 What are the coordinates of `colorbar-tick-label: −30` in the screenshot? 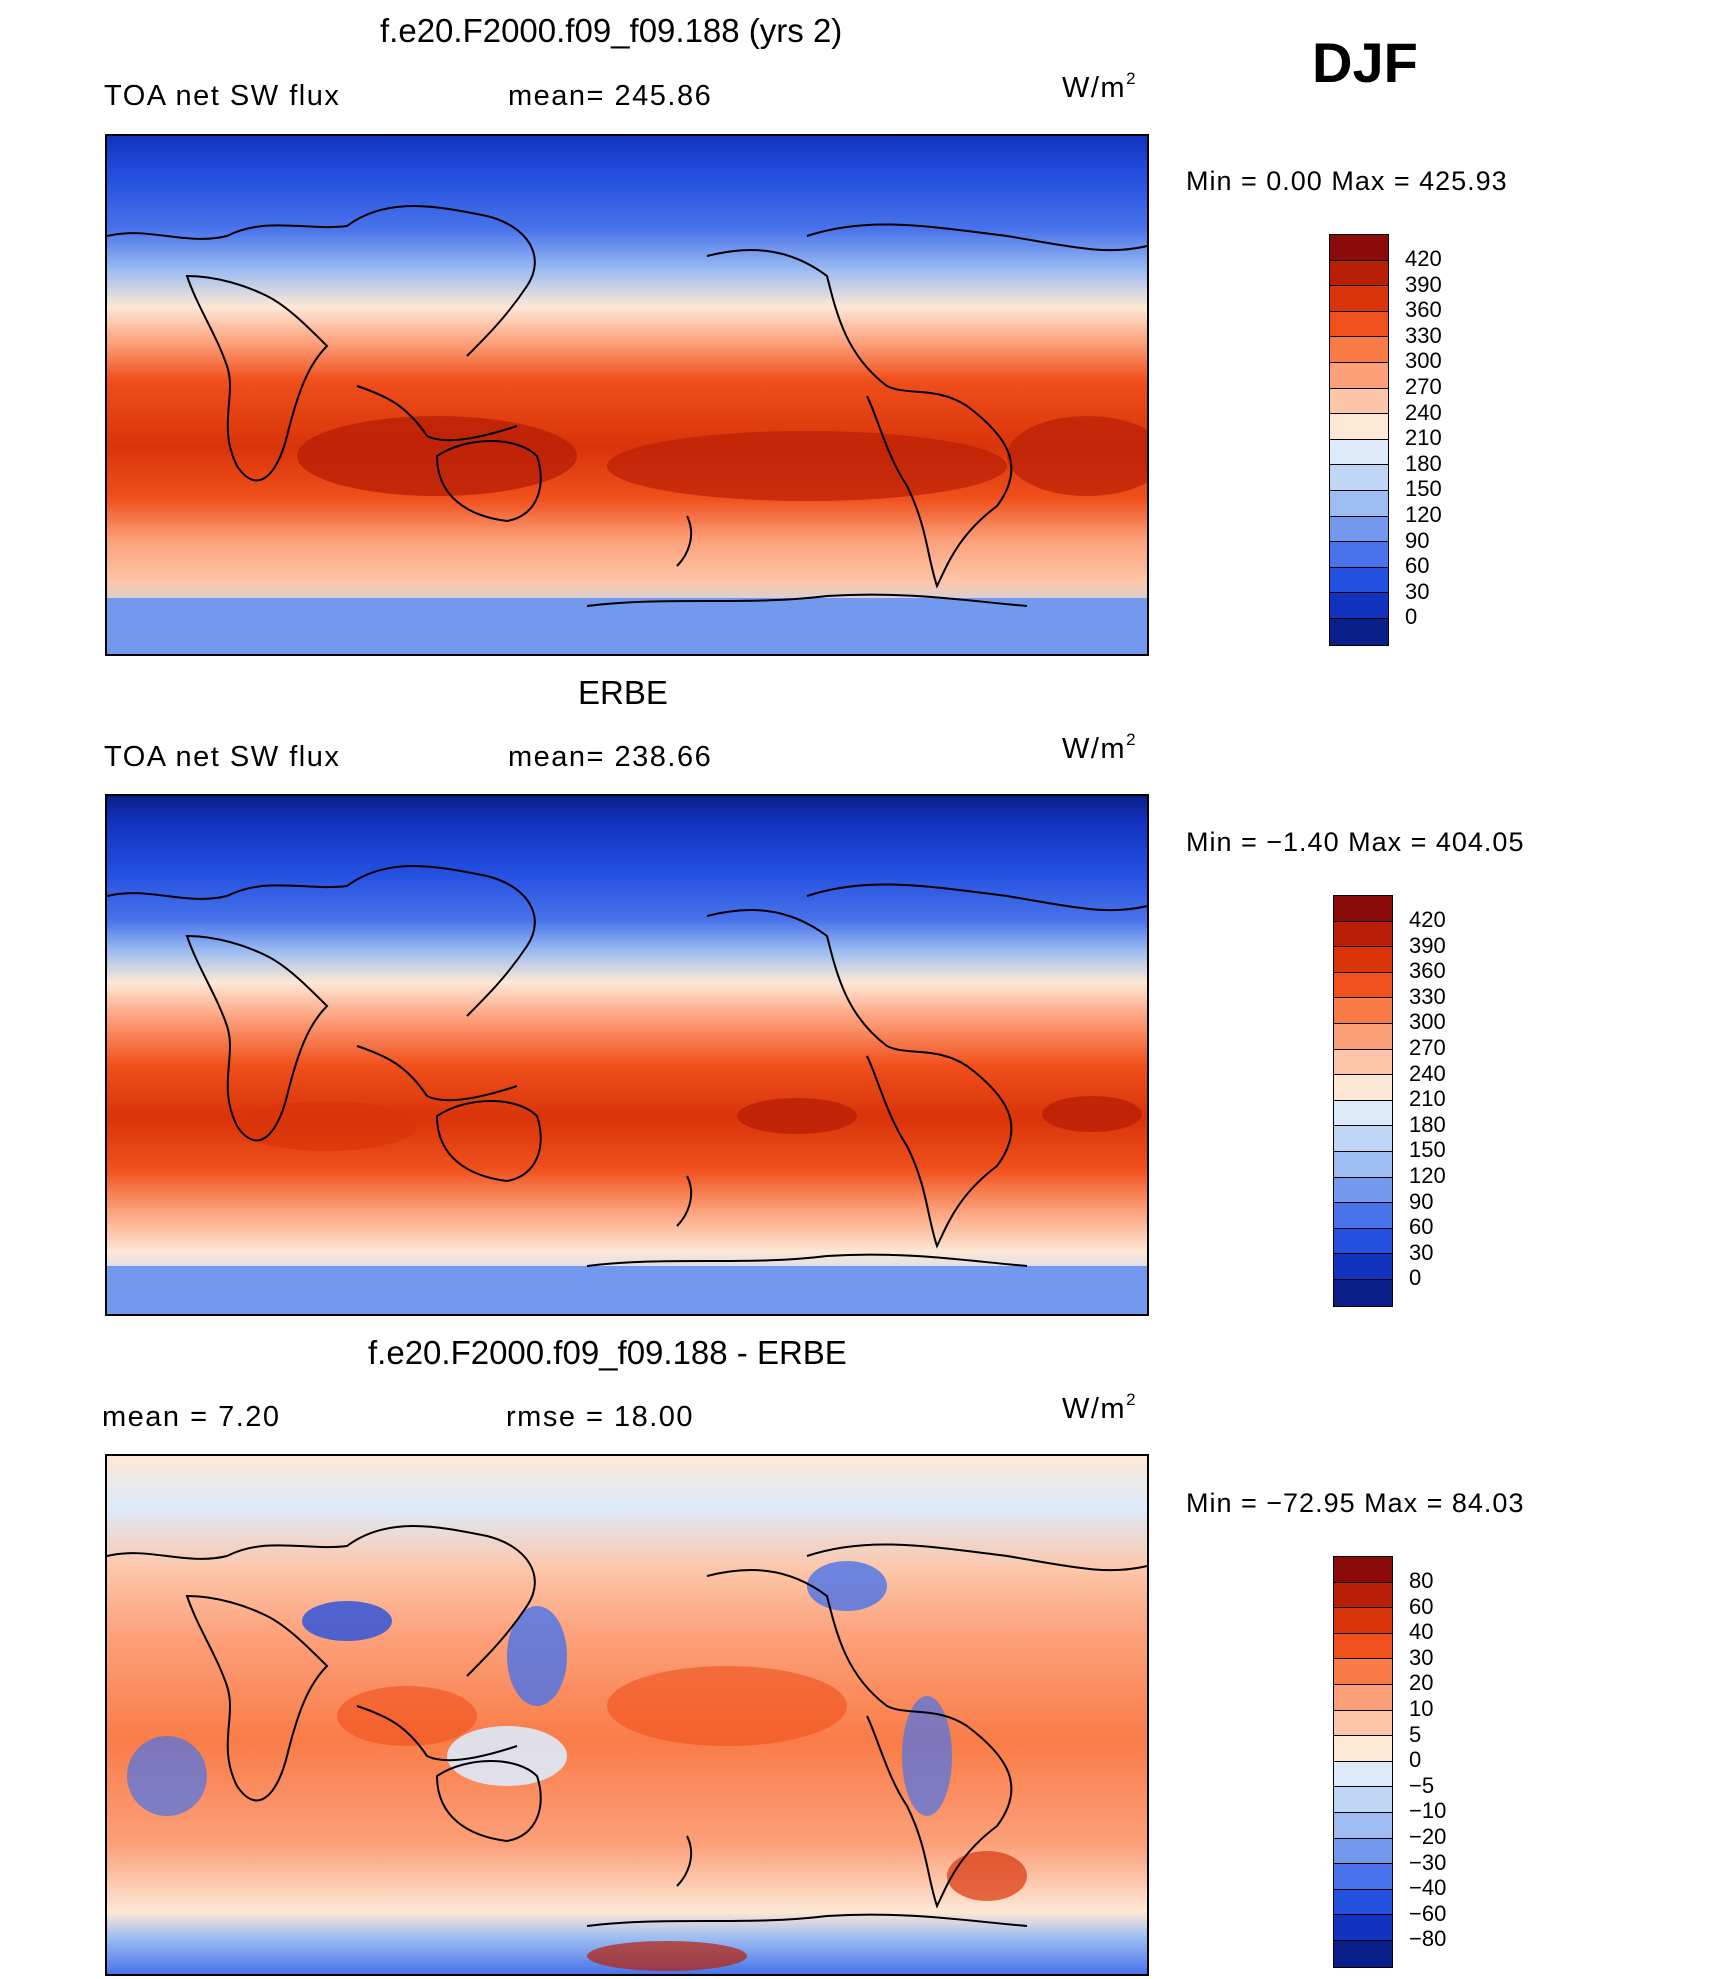 It's located at (1428, 1862).